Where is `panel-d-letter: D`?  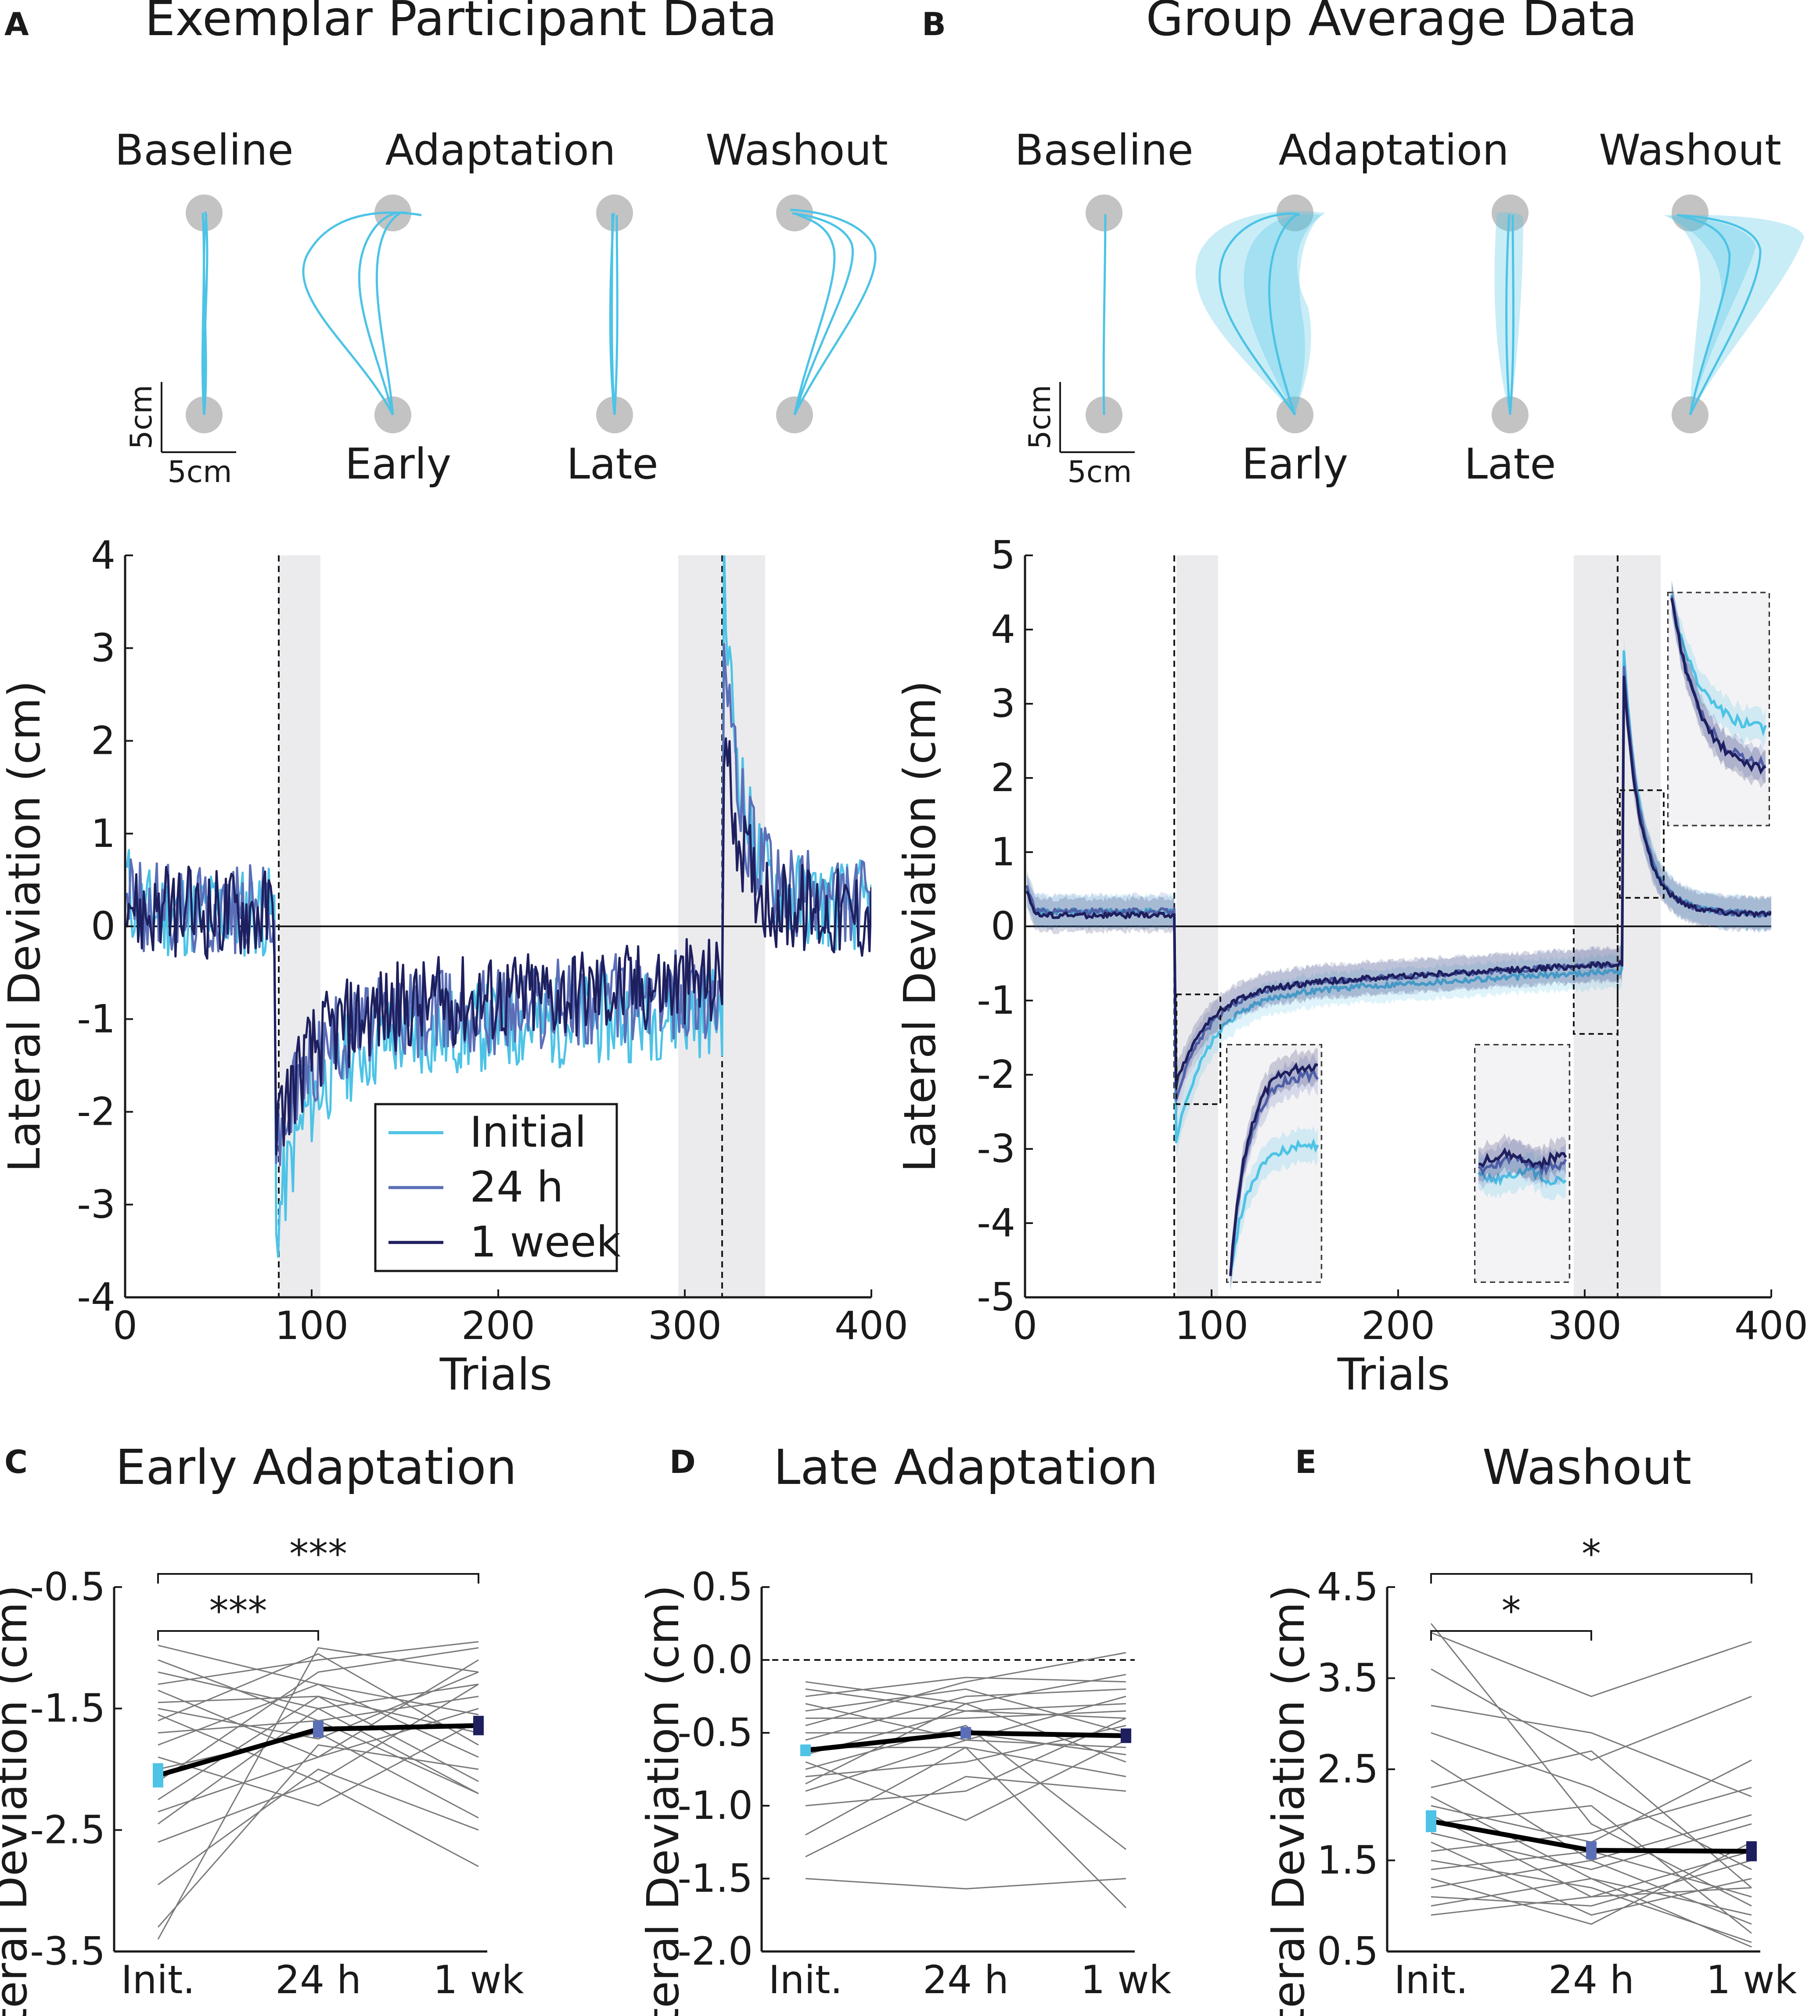
panel-d-letter: D is located at coordinates (682, 1462).